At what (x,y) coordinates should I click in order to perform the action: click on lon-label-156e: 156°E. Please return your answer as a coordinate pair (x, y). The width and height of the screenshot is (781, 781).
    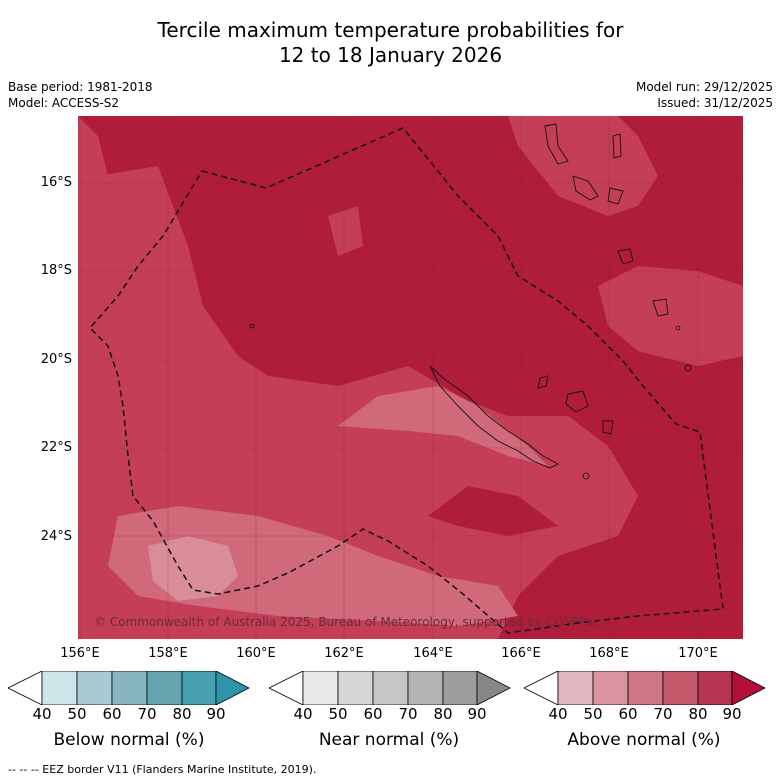
    Looking at the image, I should click on (80, 653).